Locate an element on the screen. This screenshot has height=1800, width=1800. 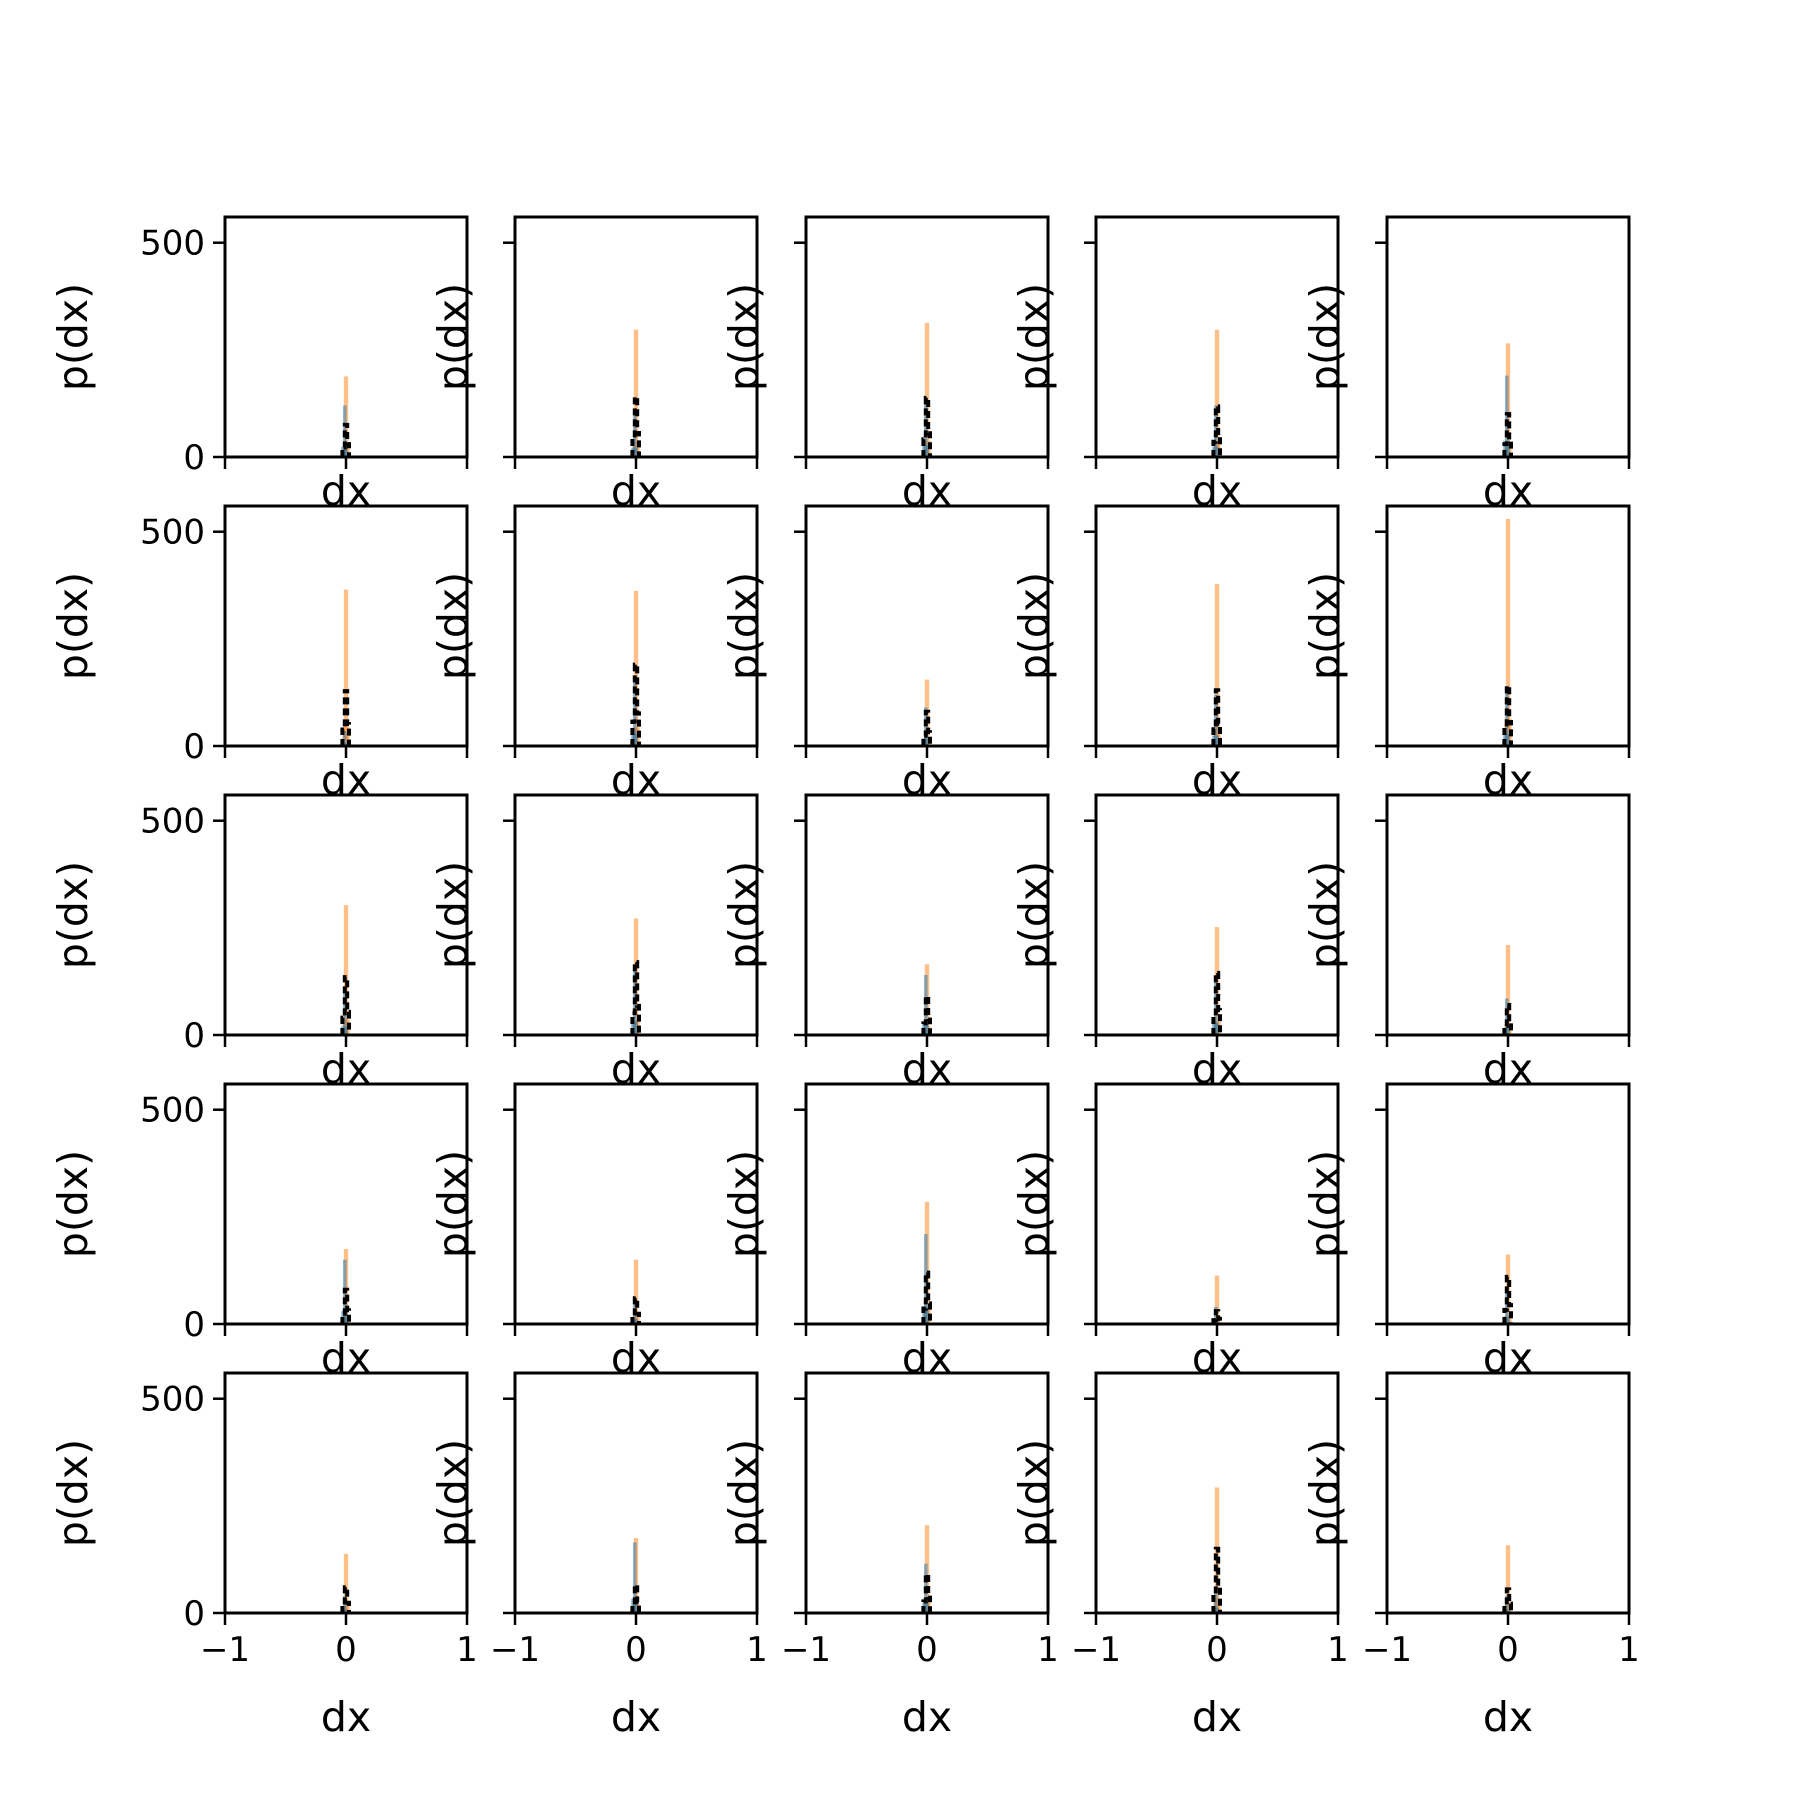
panel-r1-c4: dx p(dx) is located at coordinates (1466, 654).